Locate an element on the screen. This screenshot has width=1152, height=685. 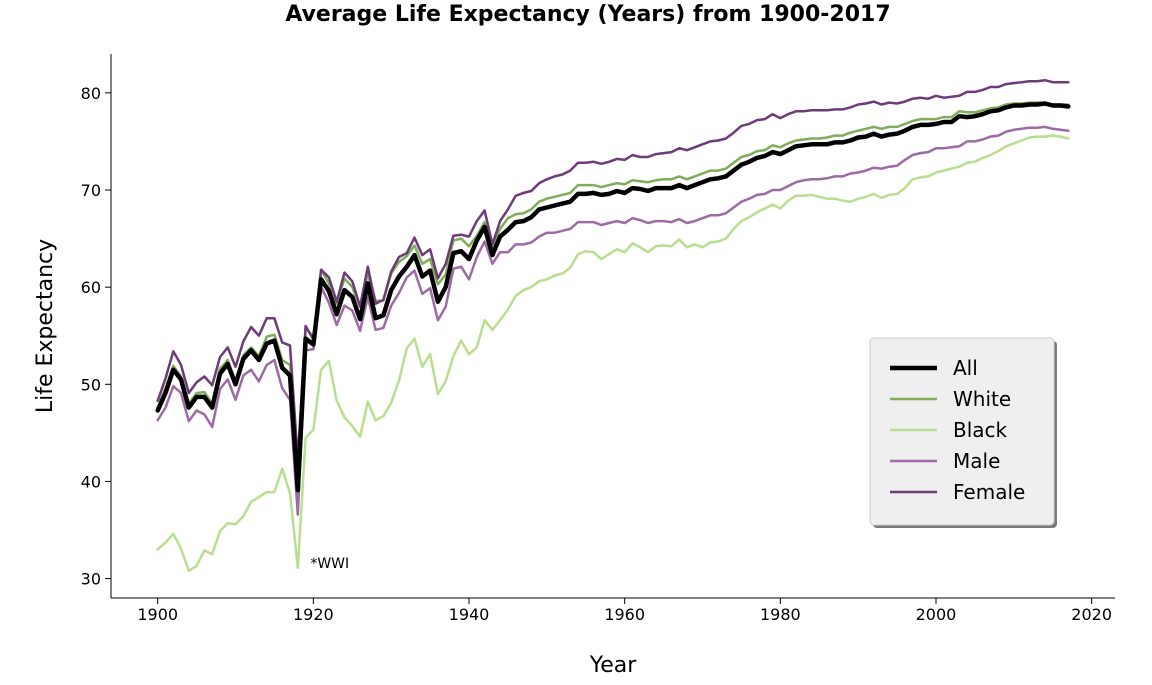
legend-label-female: Female is located at coordinates (989, 492).